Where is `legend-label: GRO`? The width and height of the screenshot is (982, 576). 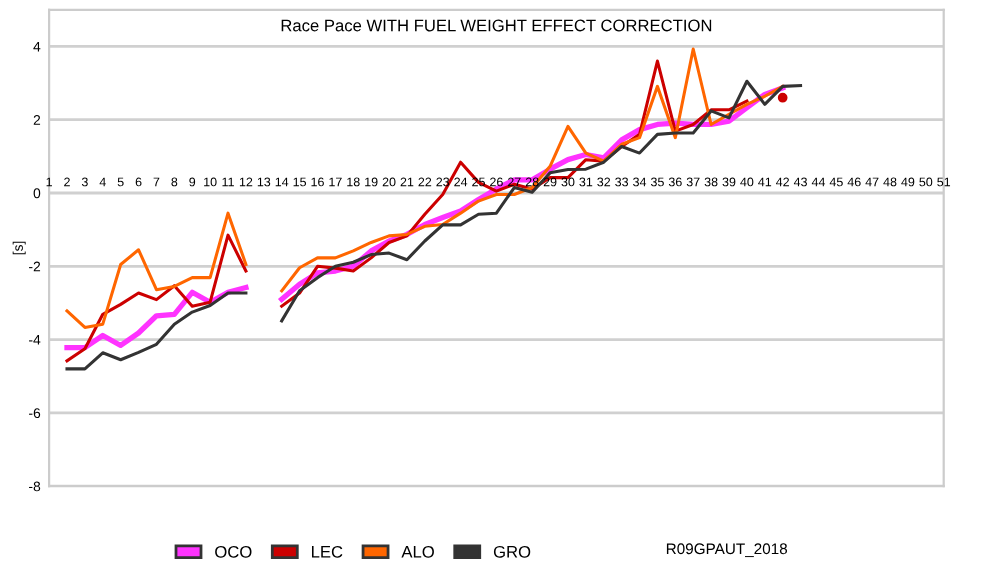
legend-label: GRO is located at coordinates (512, 551).